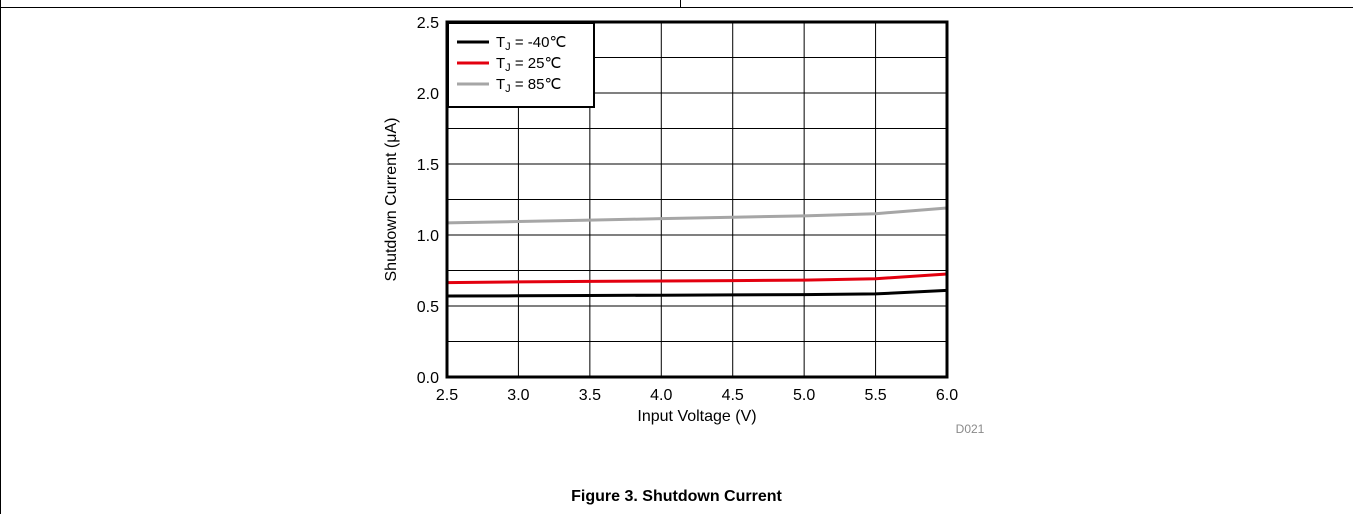 The image size is (1353, 514). Describe the element at coordinates (590, 395) in the screenshot. I see `x-tick-label: 3.5` at that location.